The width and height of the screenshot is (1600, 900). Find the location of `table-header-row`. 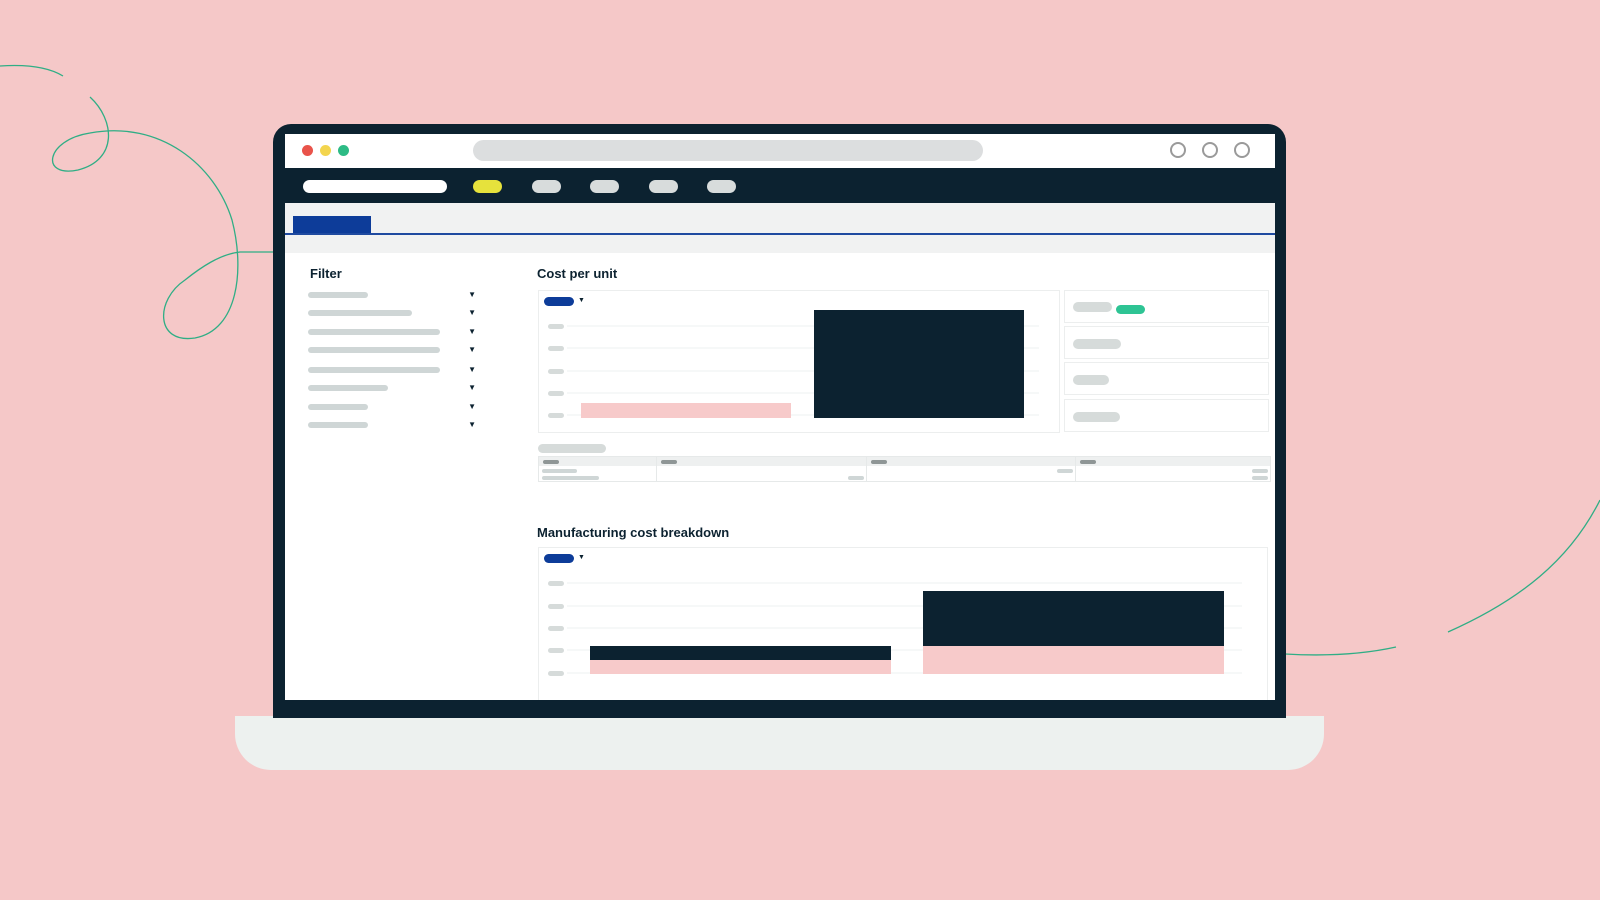

table-header-row is located at coordinates (904, 461).